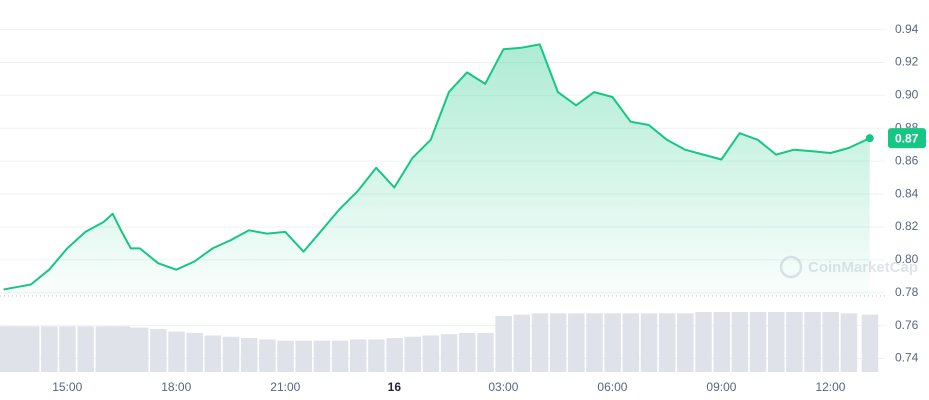 Image resolution: width=929 pixels, height=400 pixels. What do you see at coordinates (907, 226) in the screenshot?
I see `y-tick-label: 0.82` at bounding box center [907, 226].